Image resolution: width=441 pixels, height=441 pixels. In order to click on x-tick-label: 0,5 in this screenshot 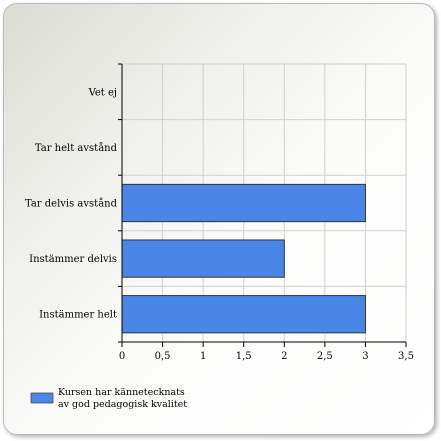, I will do `click(163, 356)`.